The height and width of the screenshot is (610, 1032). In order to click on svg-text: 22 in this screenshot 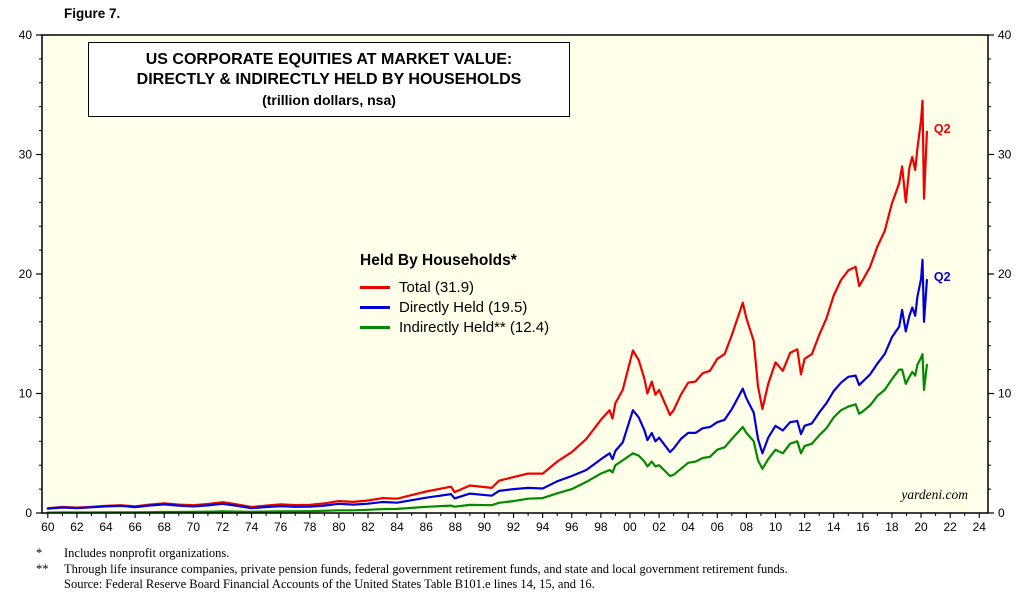, I will do `click(950, 527)`.